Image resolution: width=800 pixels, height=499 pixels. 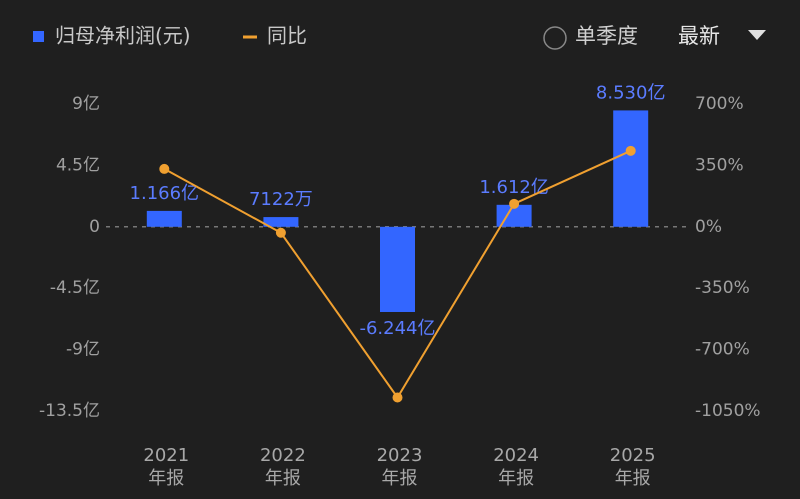 What do you see at coordinates (757, 35) in the screenshot?
I see `dropdown-arrow` at bounding box center [757, 35].